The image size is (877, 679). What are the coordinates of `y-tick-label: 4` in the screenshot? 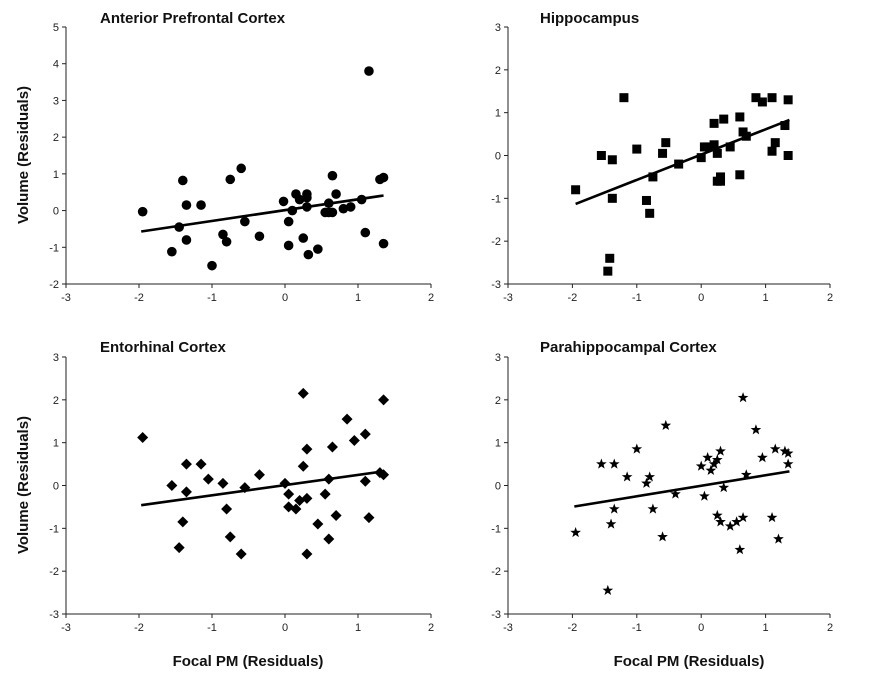 It's located at (56, 65).